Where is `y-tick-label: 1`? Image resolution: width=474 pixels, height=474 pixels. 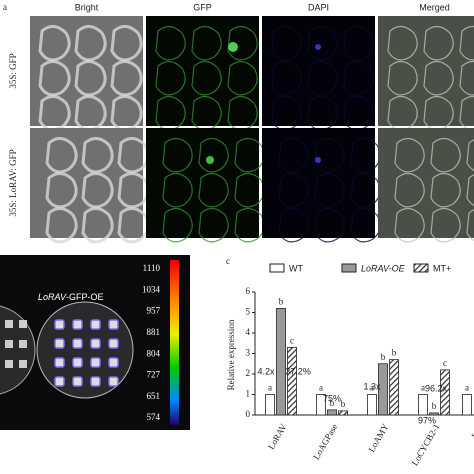 y-tick-label: 1 is located at coordinates (248, 394).